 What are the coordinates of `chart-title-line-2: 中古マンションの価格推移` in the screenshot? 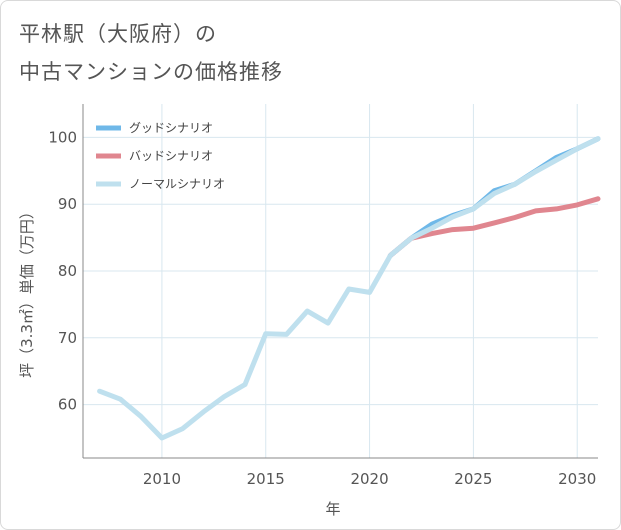 It's located at (151, 72).